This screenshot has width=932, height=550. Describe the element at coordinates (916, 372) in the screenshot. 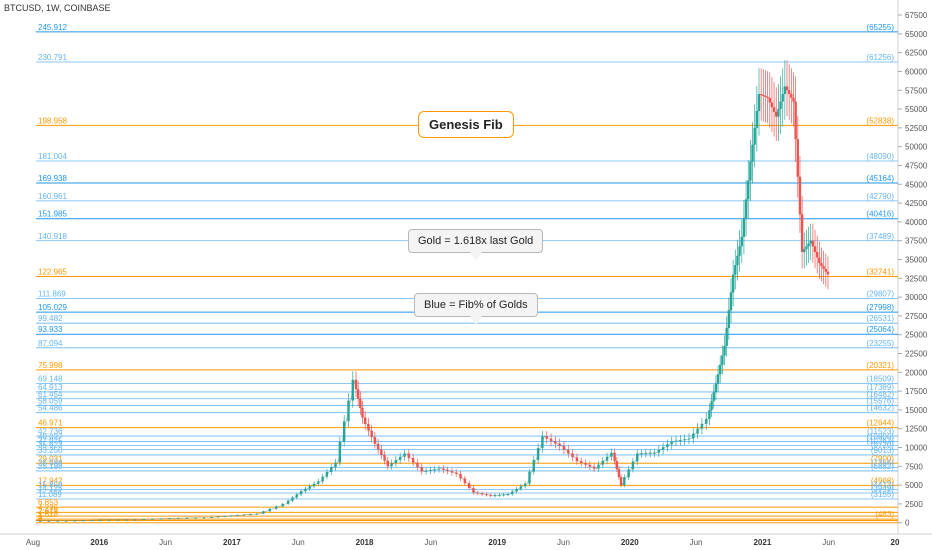

I see `y-tick-label: 20000` at that location.